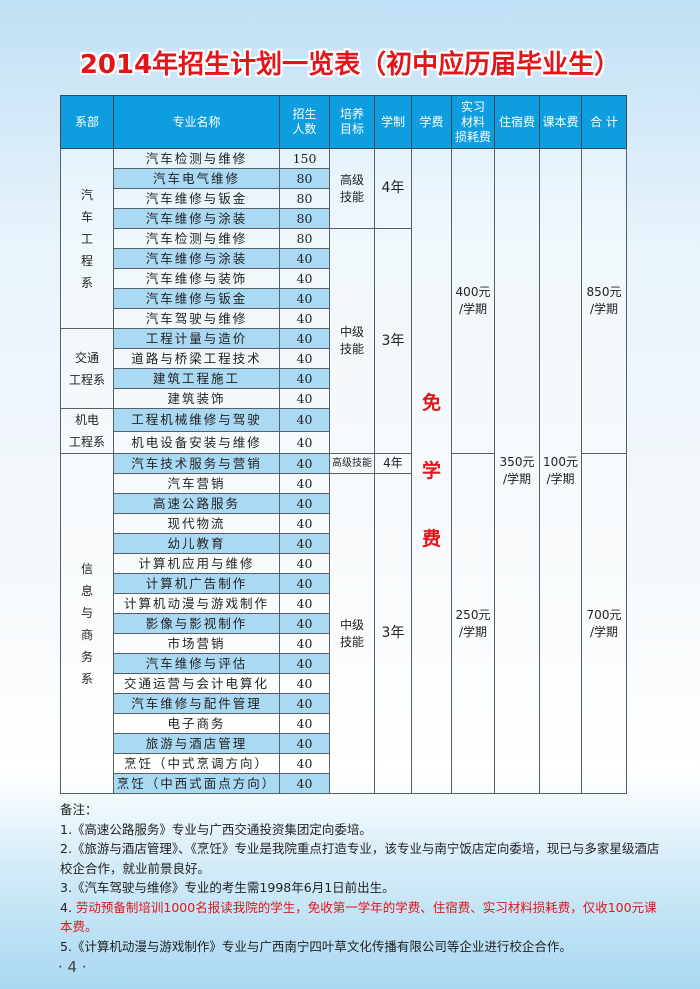 The width and height of the screenshot is (700, 989). I want to click on table-row: 电子商务 40, so click(344, 723).